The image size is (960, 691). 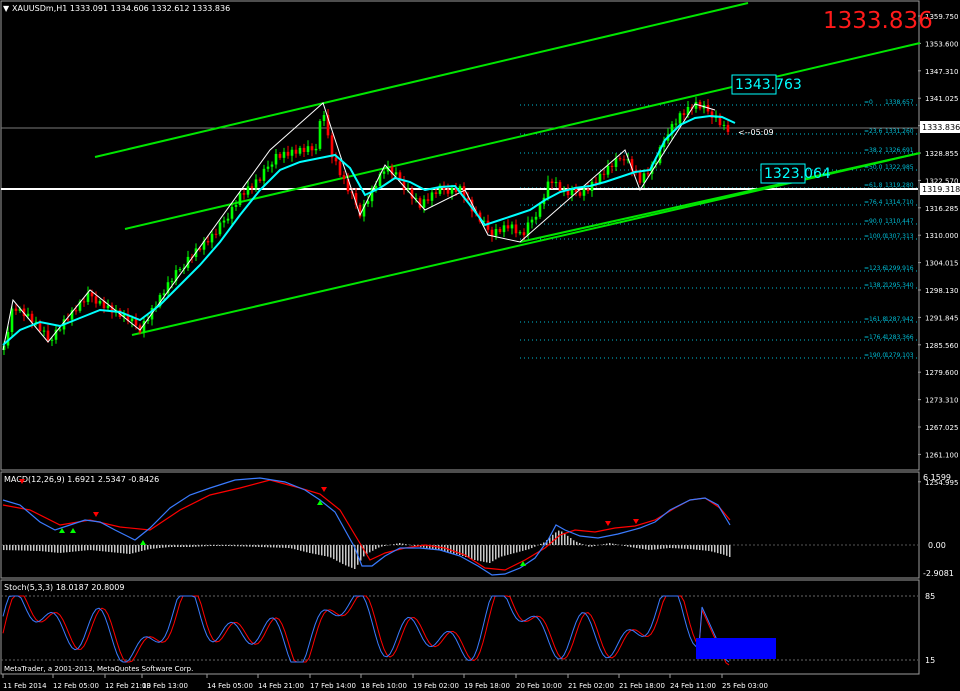 I want to click on time-axis-label: 12 Feb 21:00, so click(x=128, y=686).